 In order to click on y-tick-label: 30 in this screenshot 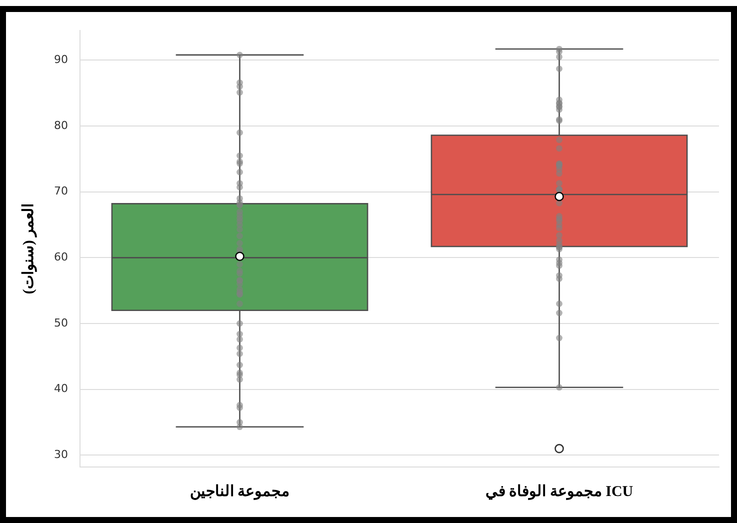, I will do `click(61, 455)`.